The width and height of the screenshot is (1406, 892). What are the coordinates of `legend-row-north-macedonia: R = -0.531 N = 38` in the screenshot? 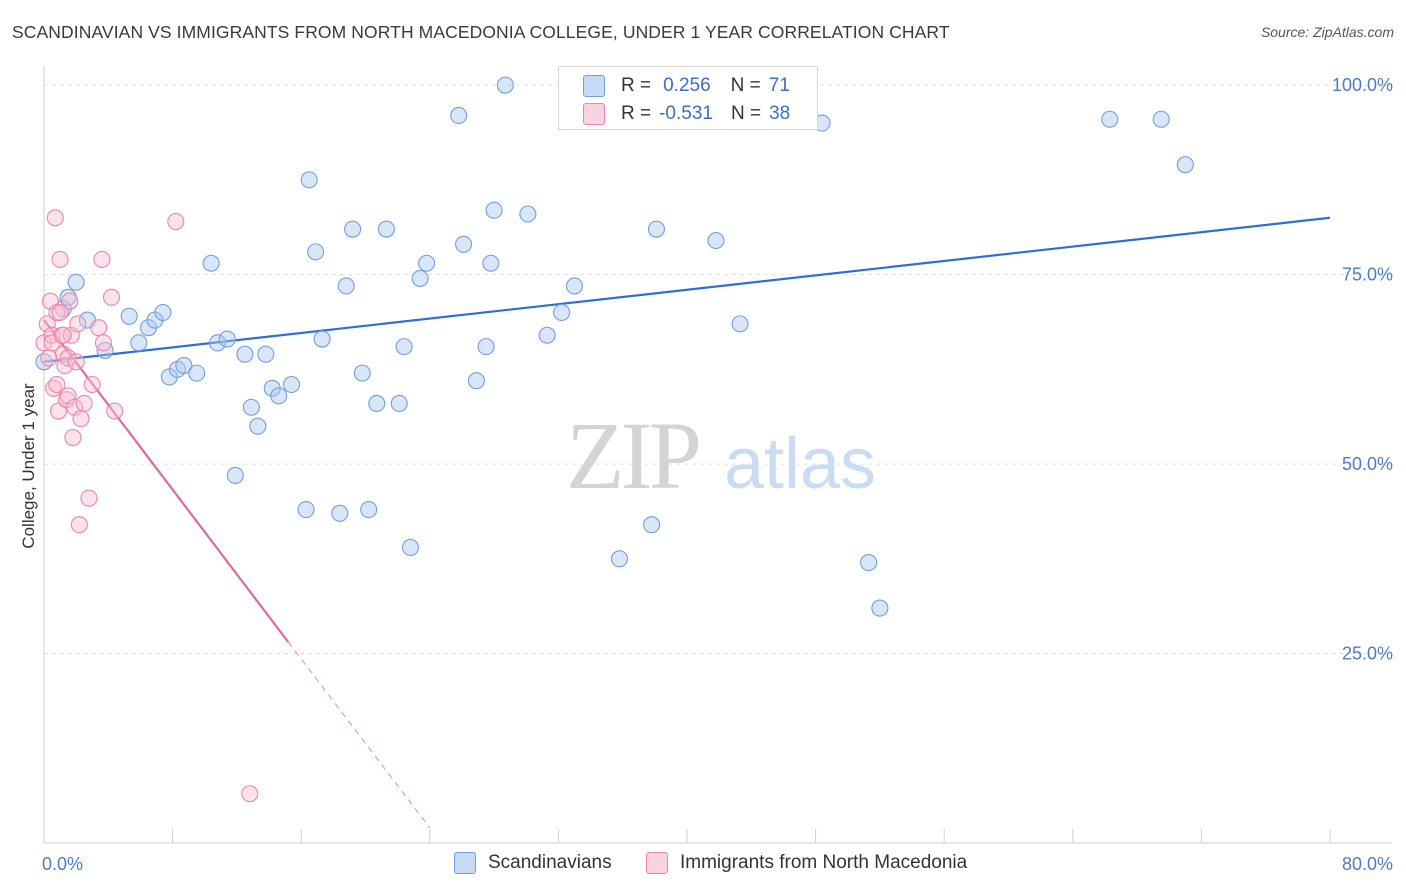 It's located at (686, 114).